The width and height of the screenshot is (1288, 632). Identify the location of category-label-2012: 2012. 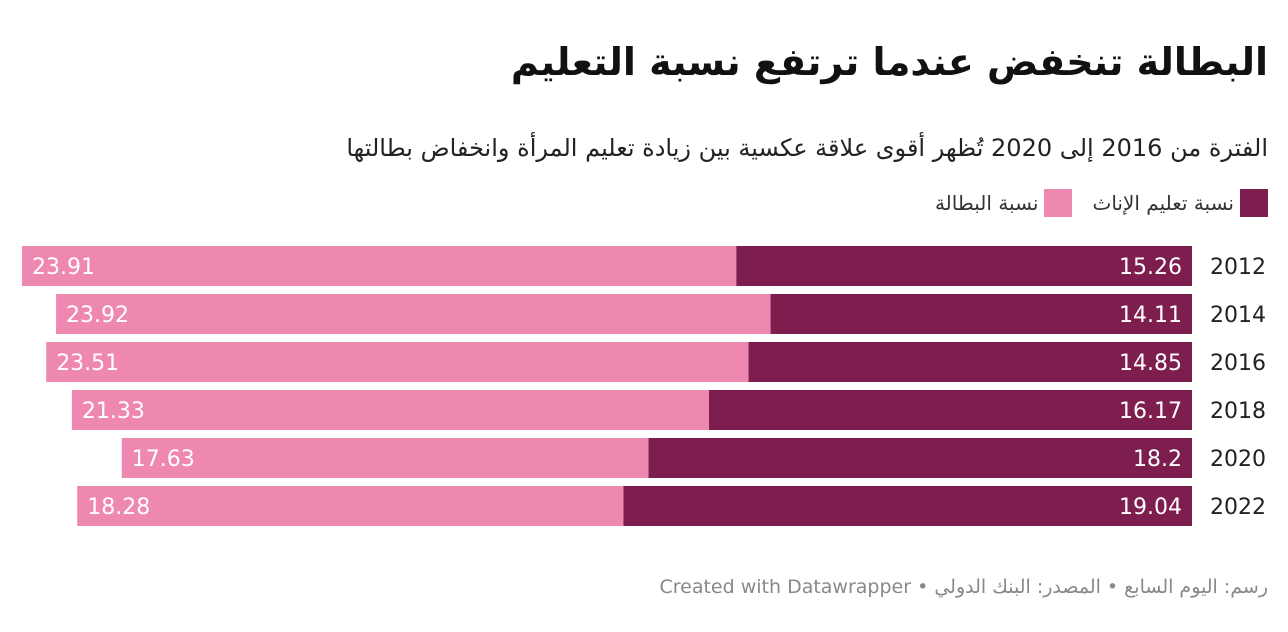
(1238, 267).